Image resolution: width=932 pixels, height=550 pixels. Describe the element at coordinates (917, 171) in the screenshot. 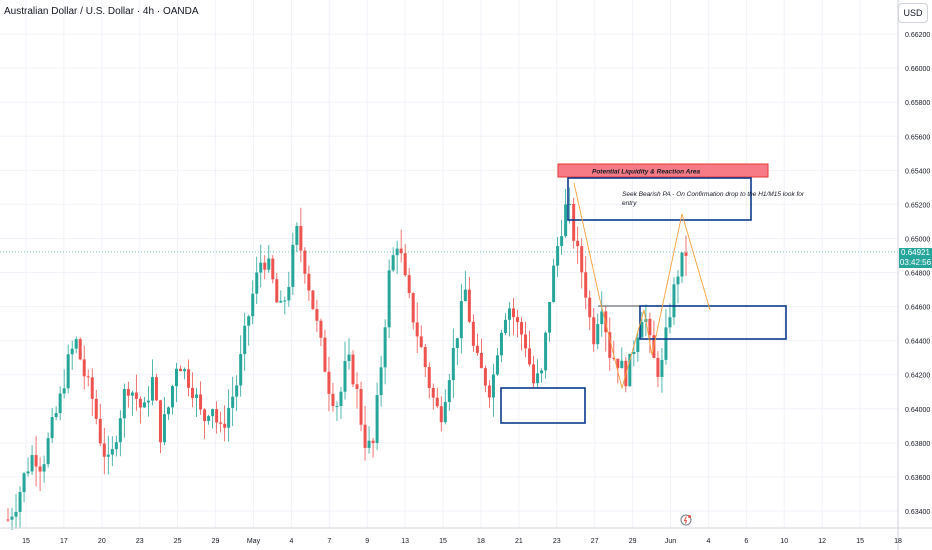

I see `price-tick-label: 0.65400` at that location.